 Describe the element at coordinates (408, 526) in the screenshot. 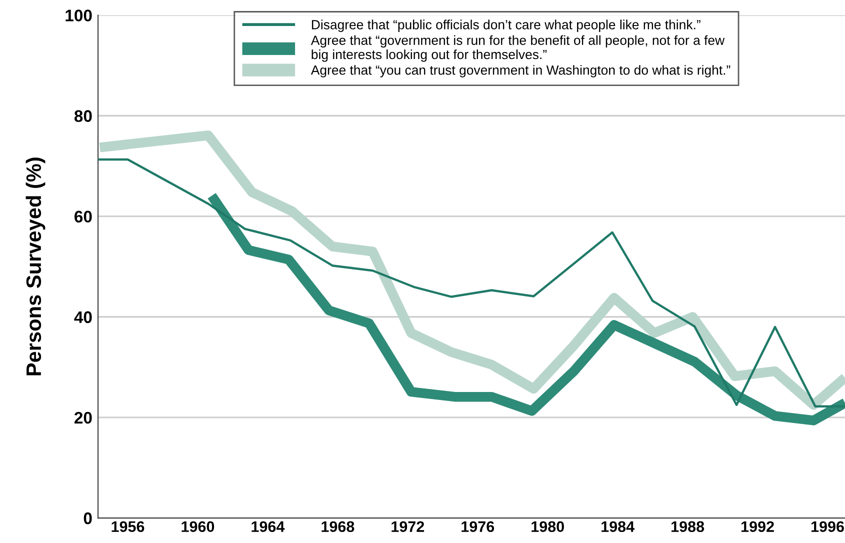

I see `x-tick-label: 1972` at that location.